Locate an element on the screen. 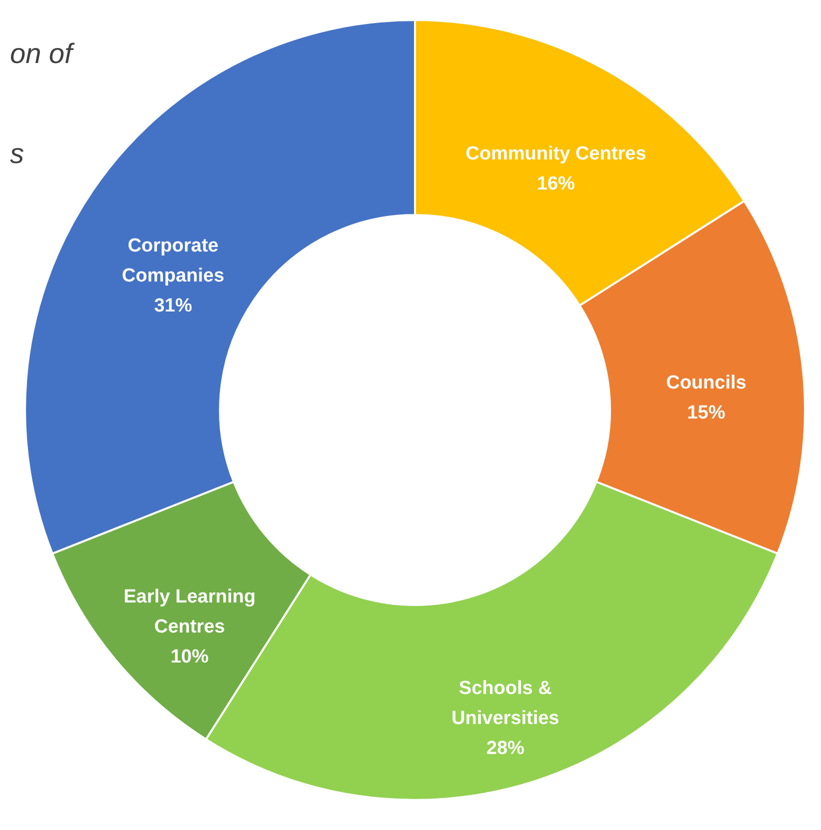  text: on of is located at coordinates (43, 53).